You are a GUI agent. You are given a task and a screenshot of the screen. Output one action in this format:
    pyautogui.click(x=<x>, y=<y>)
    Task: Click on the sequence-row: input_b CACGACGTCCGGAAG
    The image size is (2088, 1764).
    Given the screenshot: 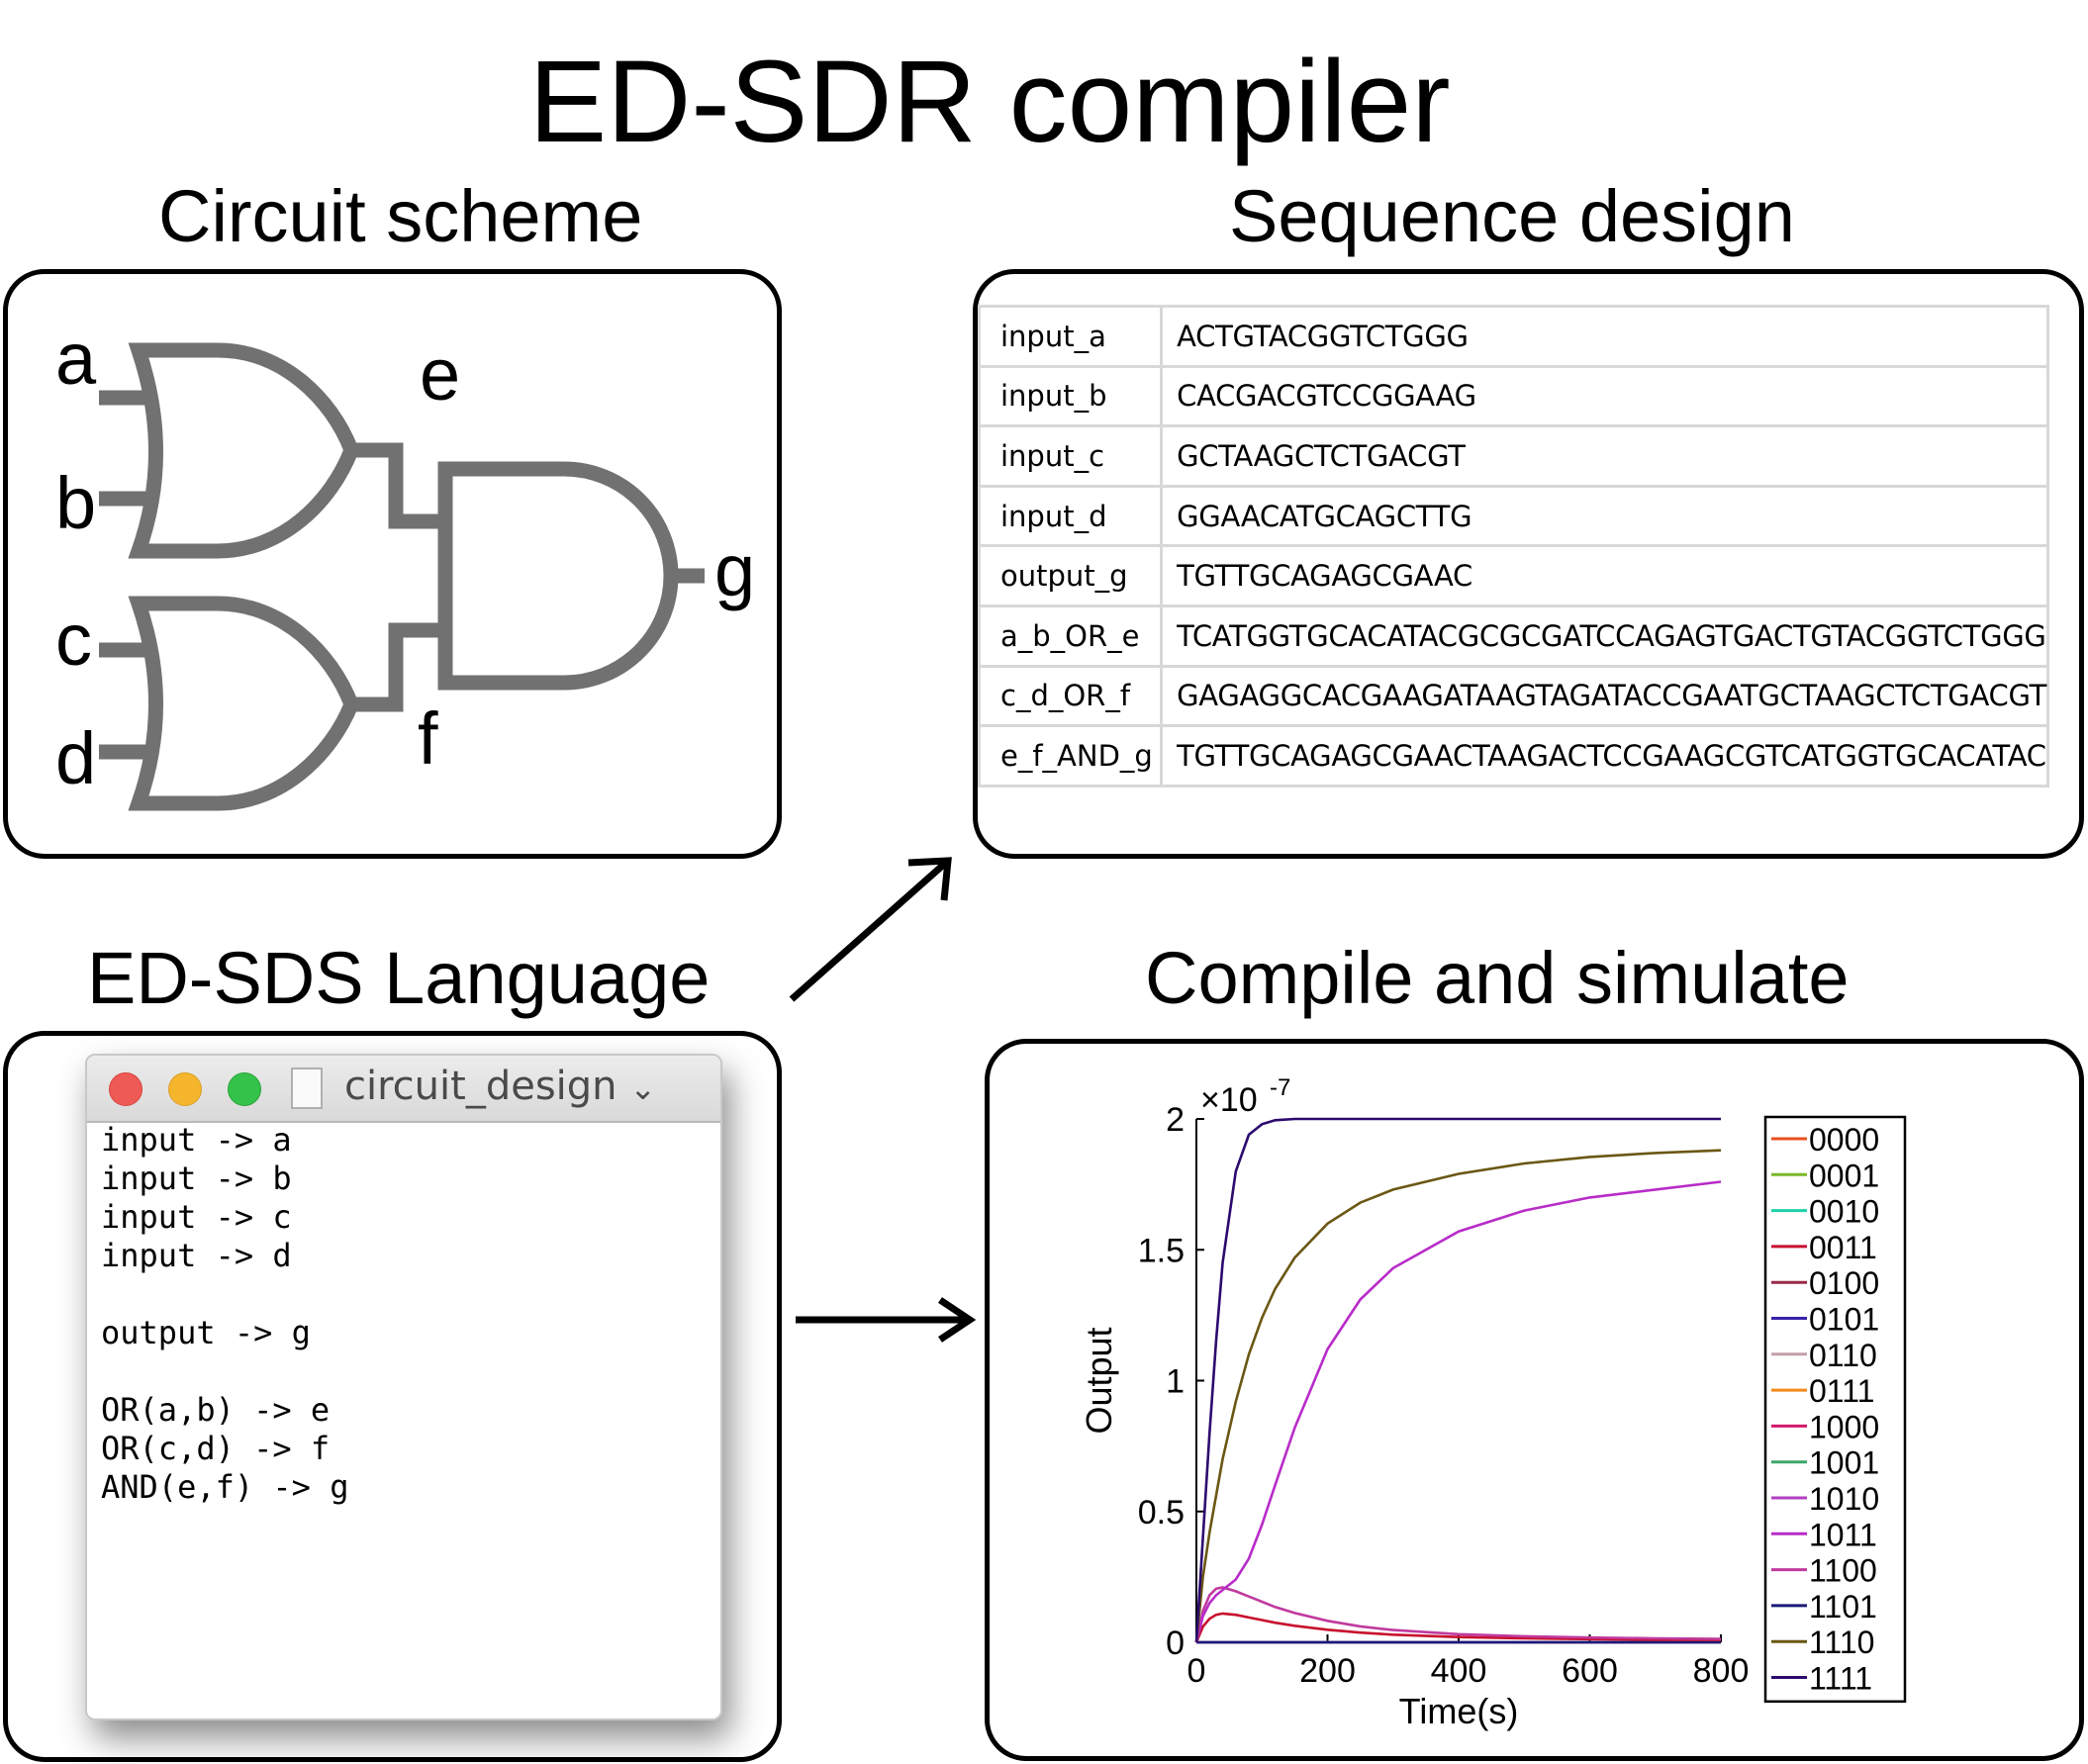 What is the action you would take?
    pyautogui.click(x=1513, y=396)
    